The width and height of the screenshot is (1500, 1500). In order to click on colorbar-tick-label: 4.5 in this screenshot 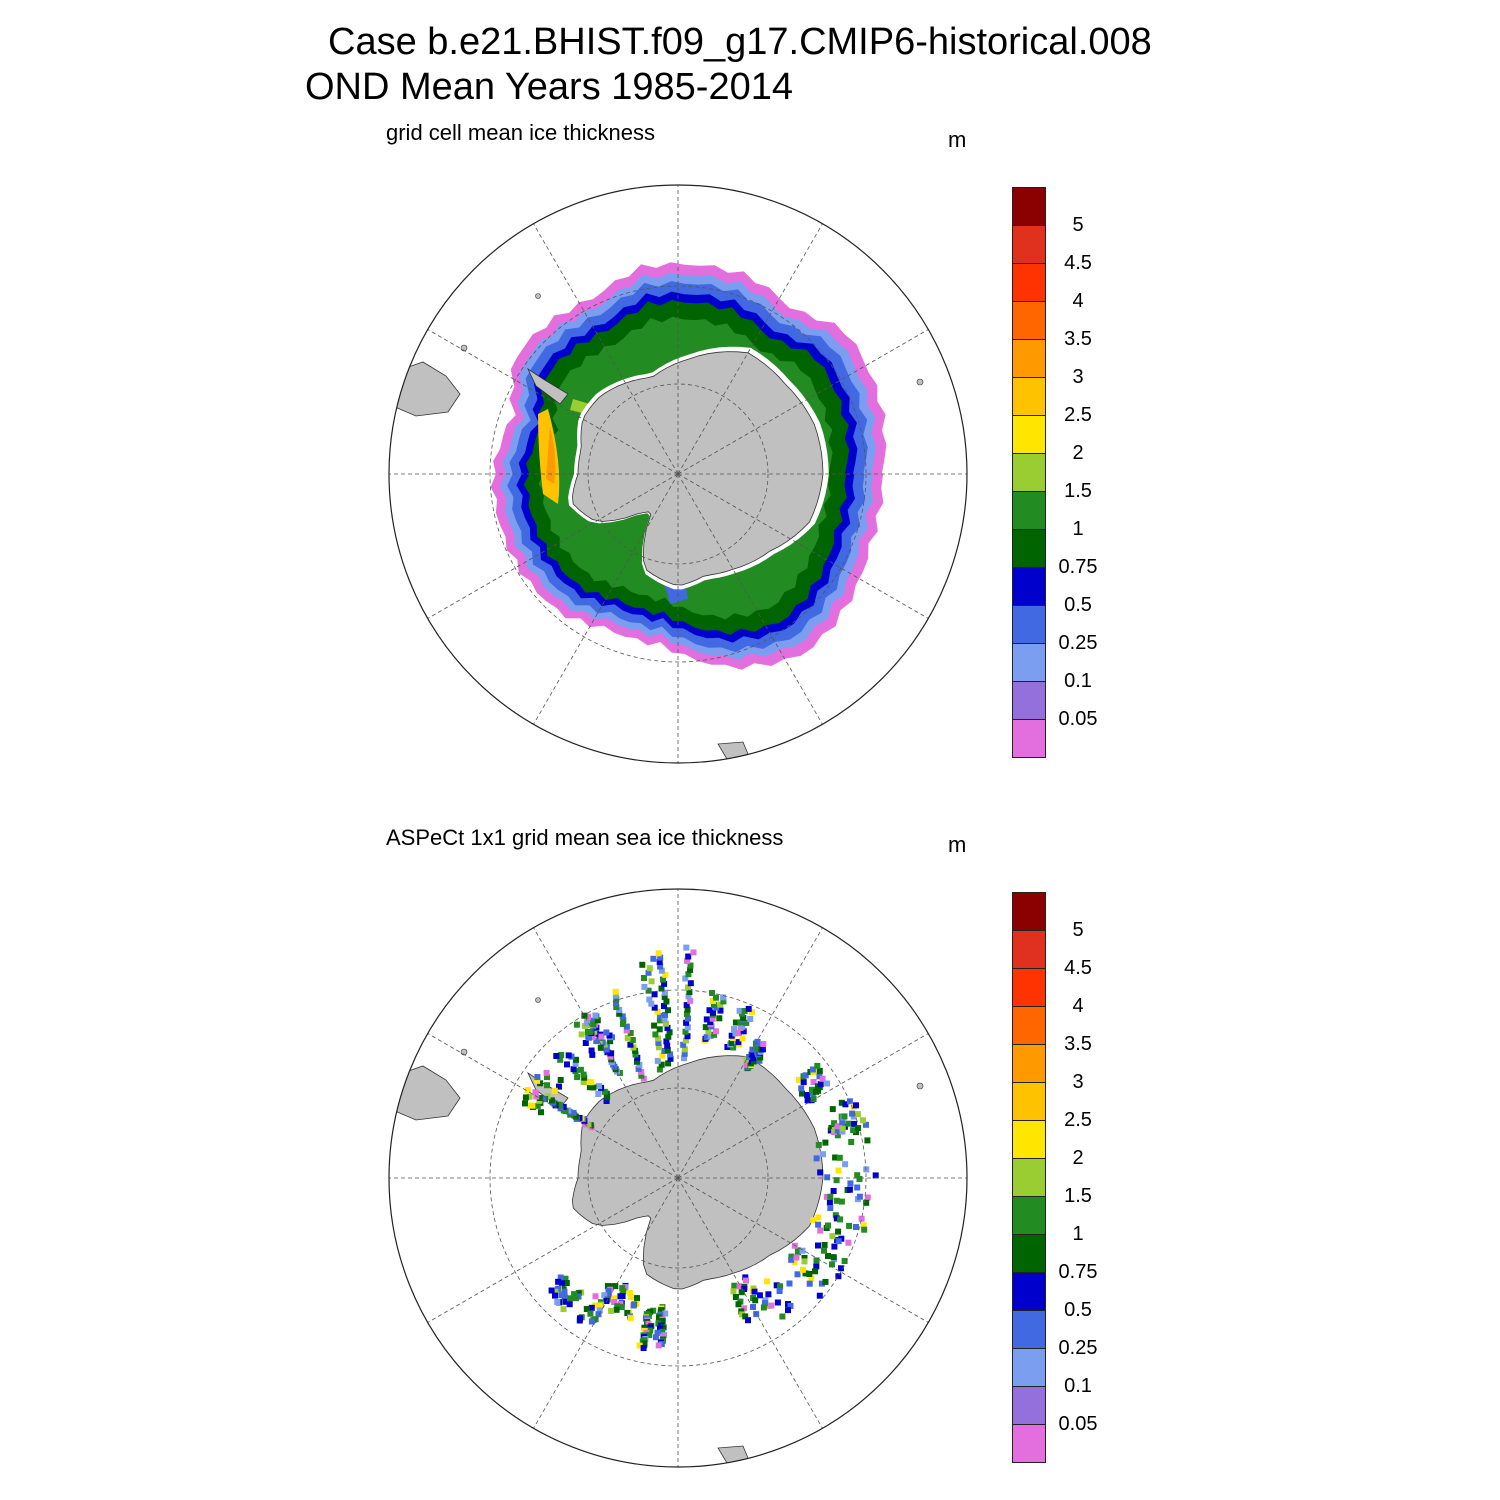, I will do `click(1078, 968)`.